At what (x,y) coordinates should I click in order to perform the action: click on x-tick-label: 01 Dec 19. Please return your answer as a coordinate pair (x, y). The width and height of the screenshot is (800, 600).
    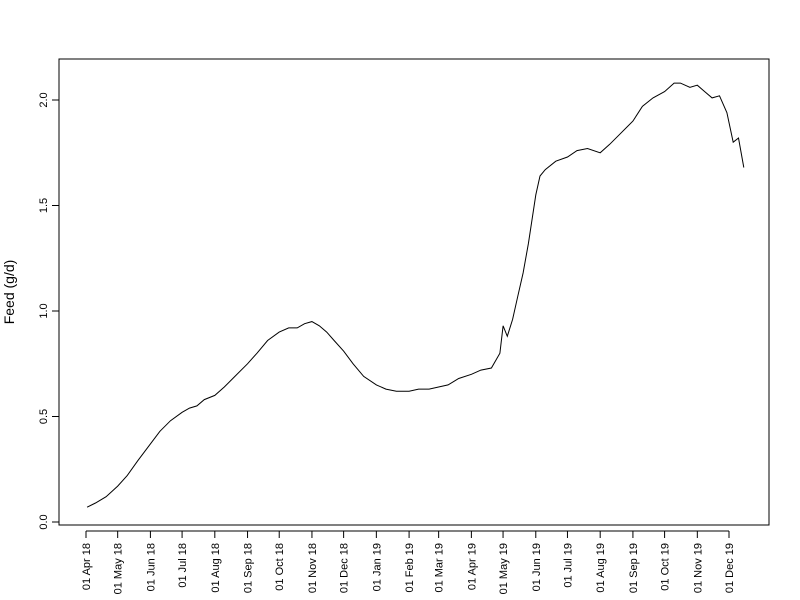
    Looking at the image, I should click on (730, 568).